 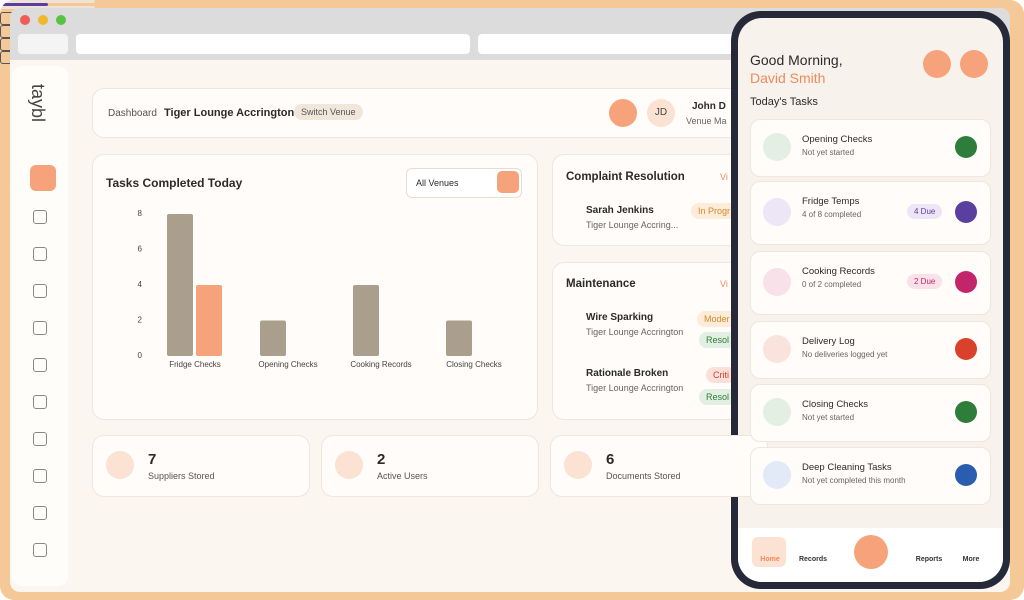 I want to click on due-badge: 4 Due, so click(x=925, y=211).